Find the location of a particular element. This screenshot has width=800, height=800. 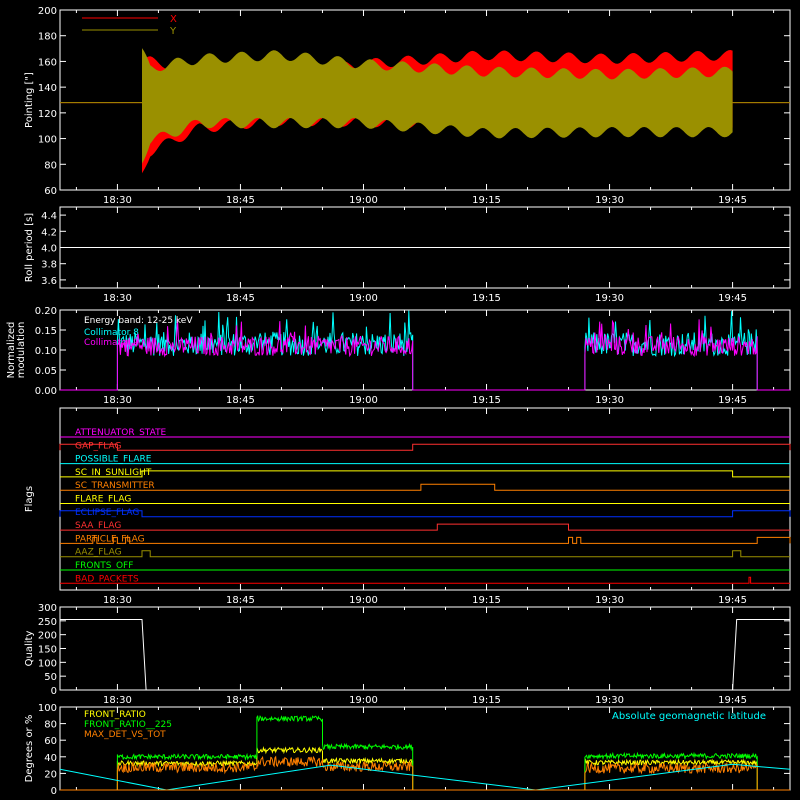

flag-line-bad_packets is located at coordinates (425, 580).